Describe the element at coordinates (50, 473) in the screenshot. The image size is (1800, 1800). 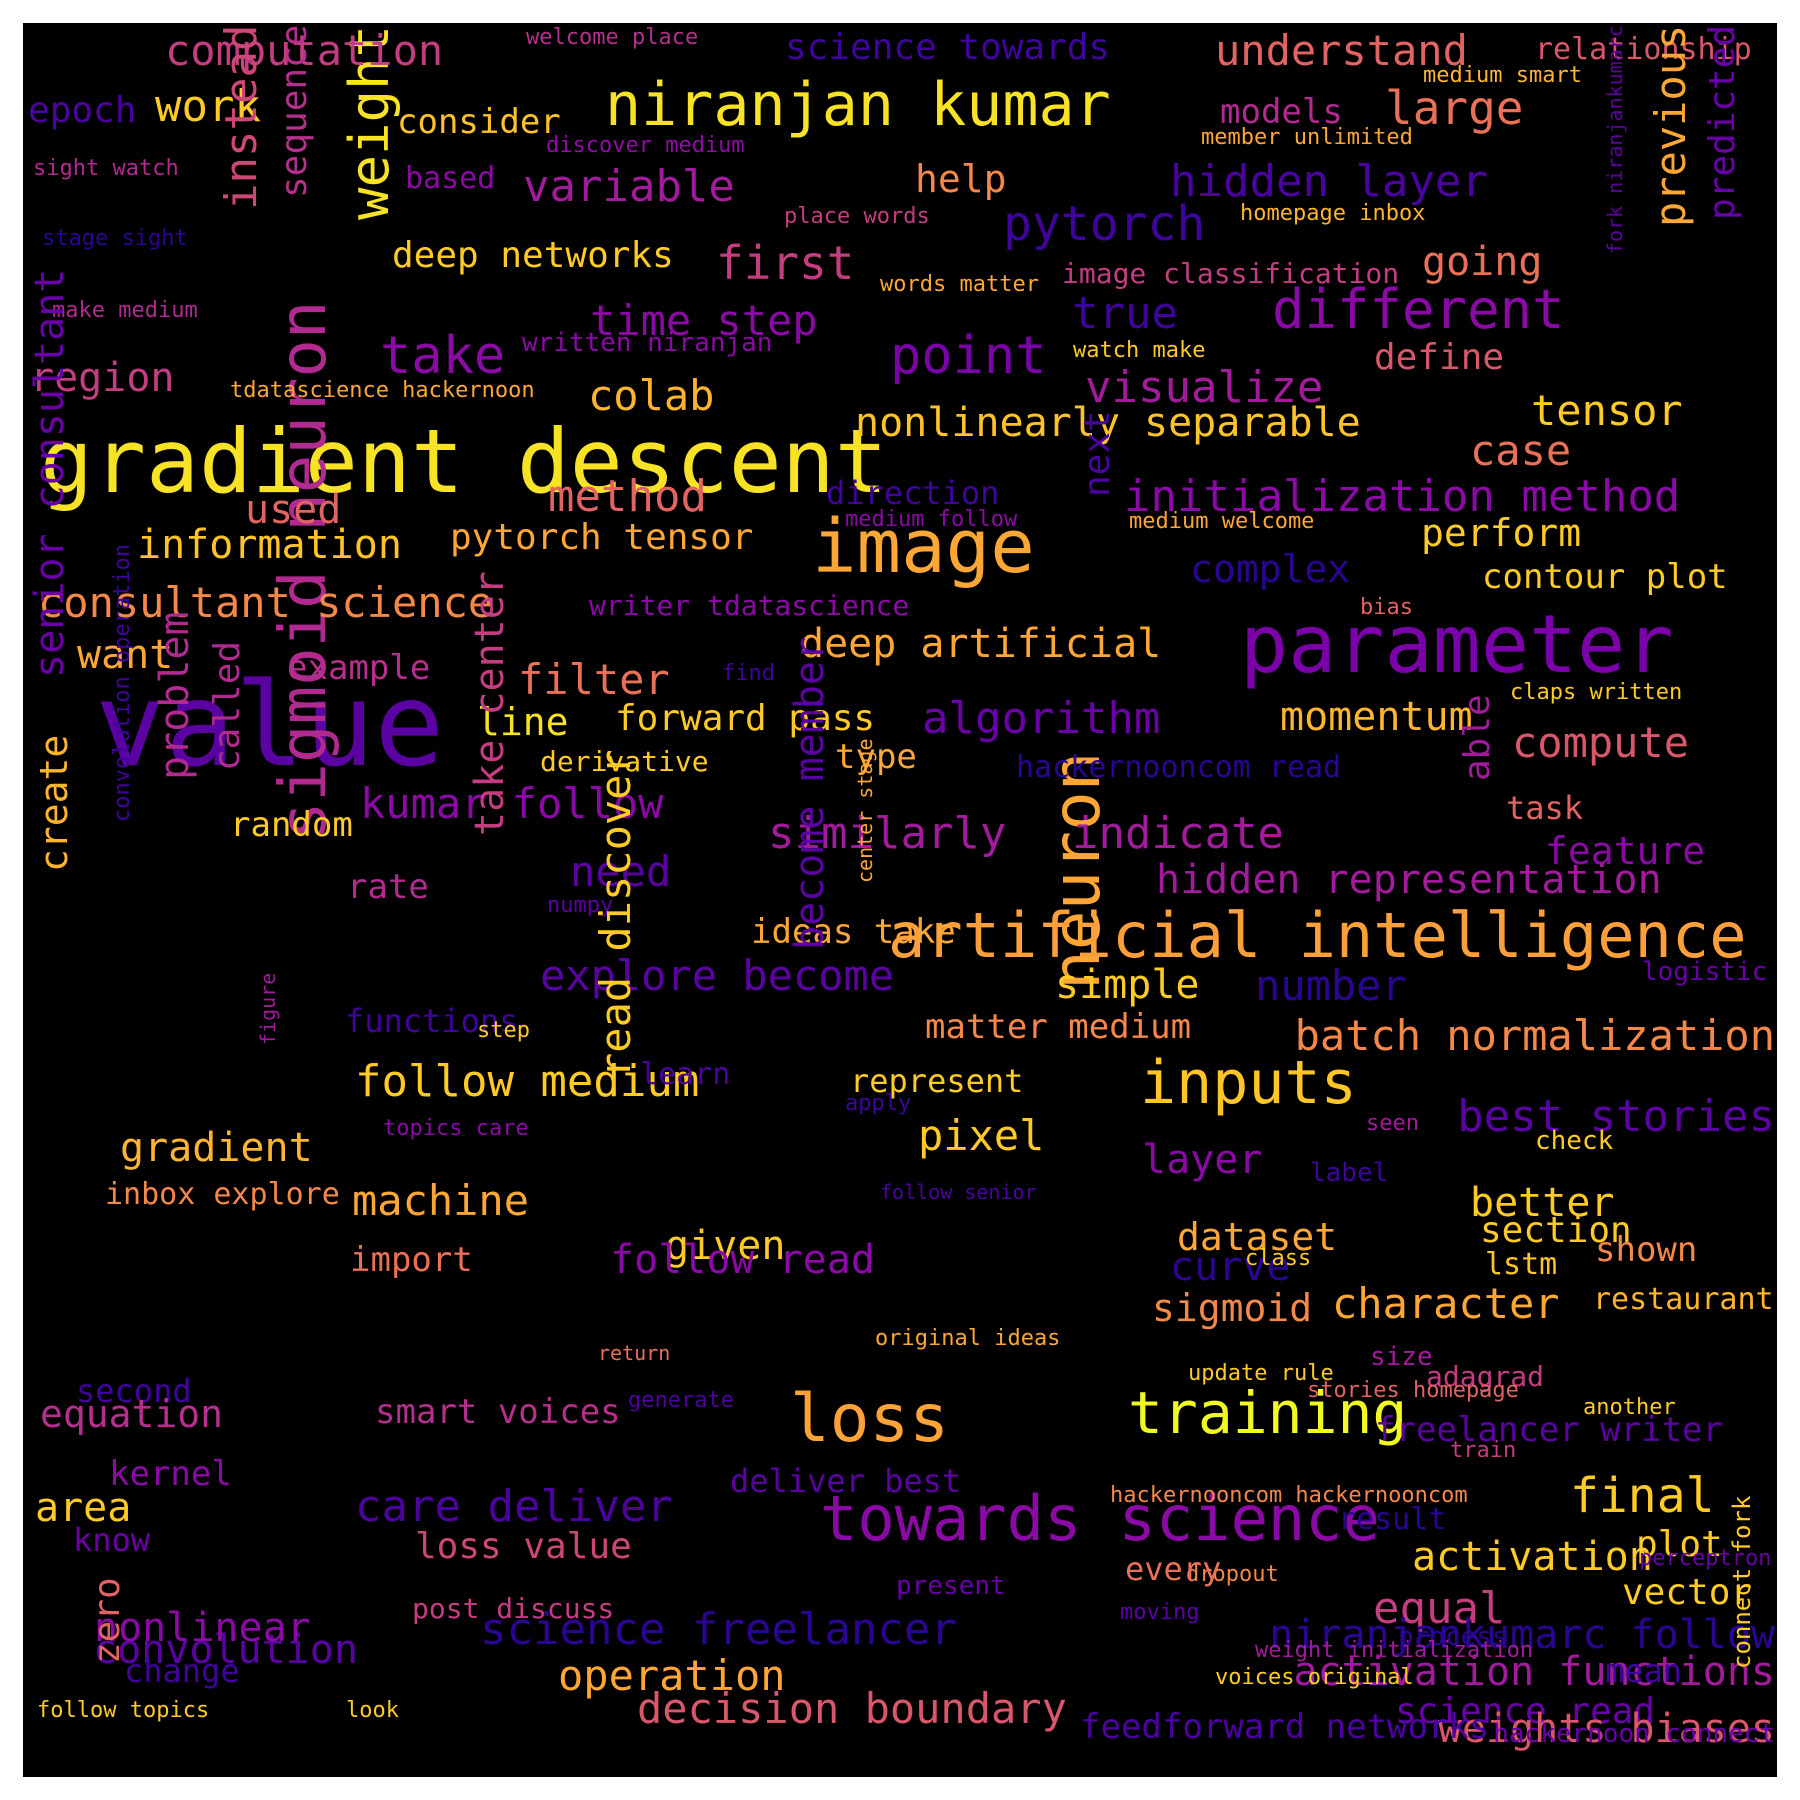
I see `word-82: senior consultant` at that location.